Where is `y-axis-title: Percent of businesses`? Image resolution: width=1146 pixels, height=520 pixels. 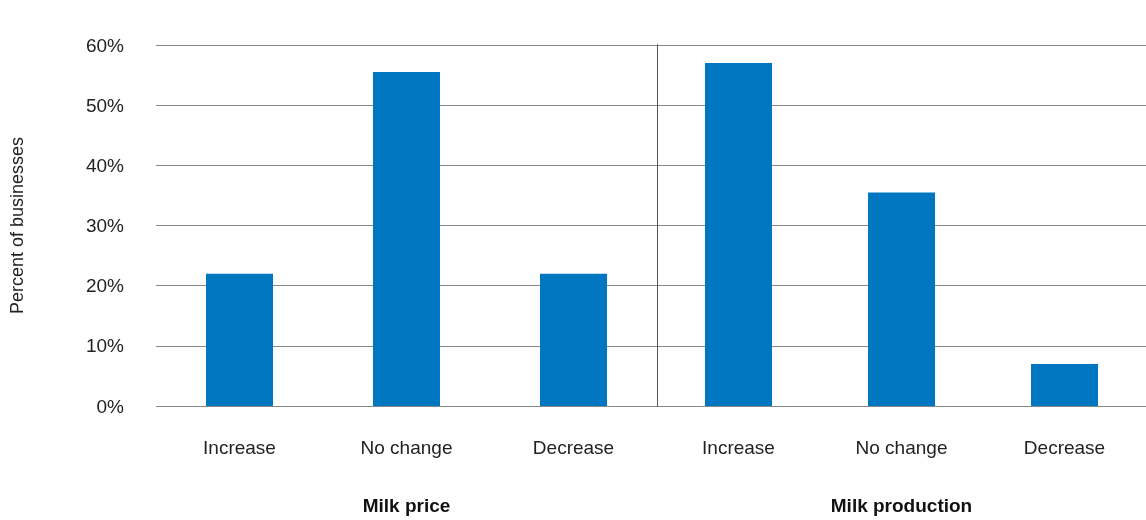
y-axis-title: Percent of businesses is located at coordinates (17, 225).